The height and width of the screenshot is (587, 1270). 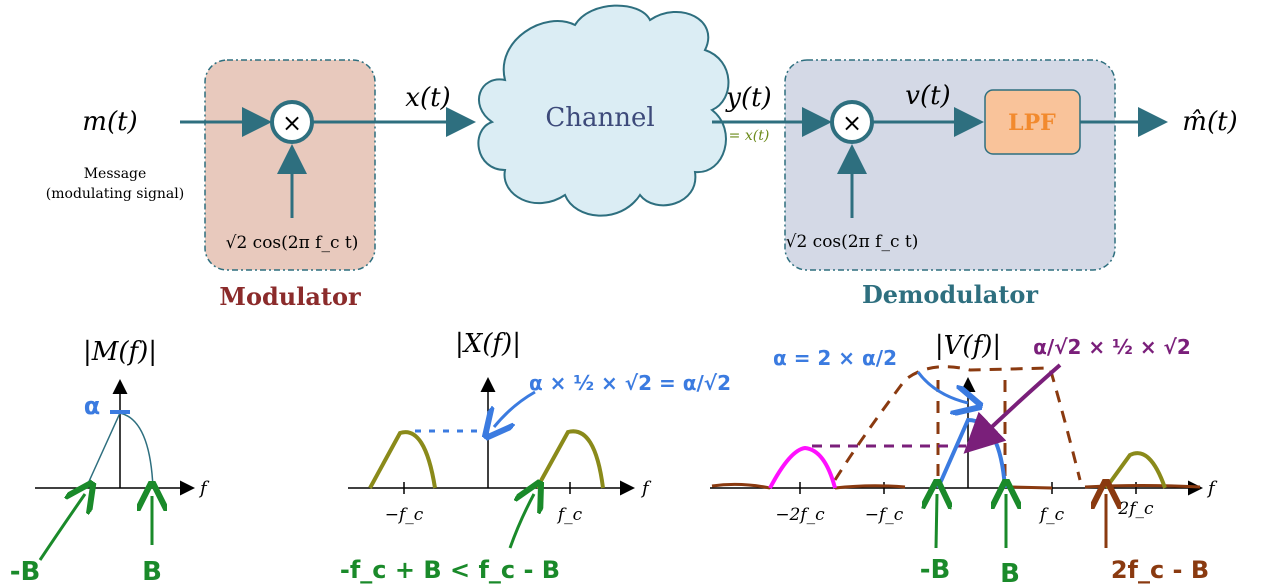 What do you see at coordinates (115, 194) in the screenshot?
I see `message-caption-2: (modulating signal)` at bounding box center [115, 194].